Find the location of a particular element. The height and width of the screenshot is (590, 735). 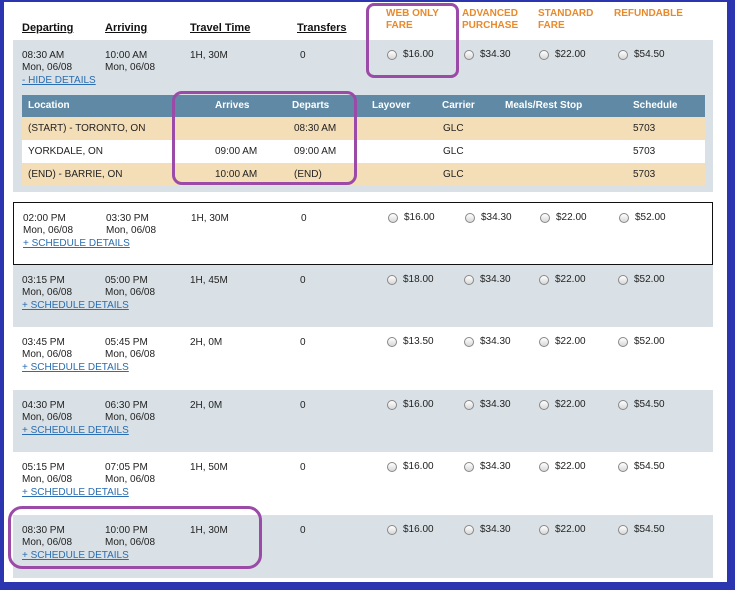

fare-option: $13.50 is located at coordinates (410, 341).